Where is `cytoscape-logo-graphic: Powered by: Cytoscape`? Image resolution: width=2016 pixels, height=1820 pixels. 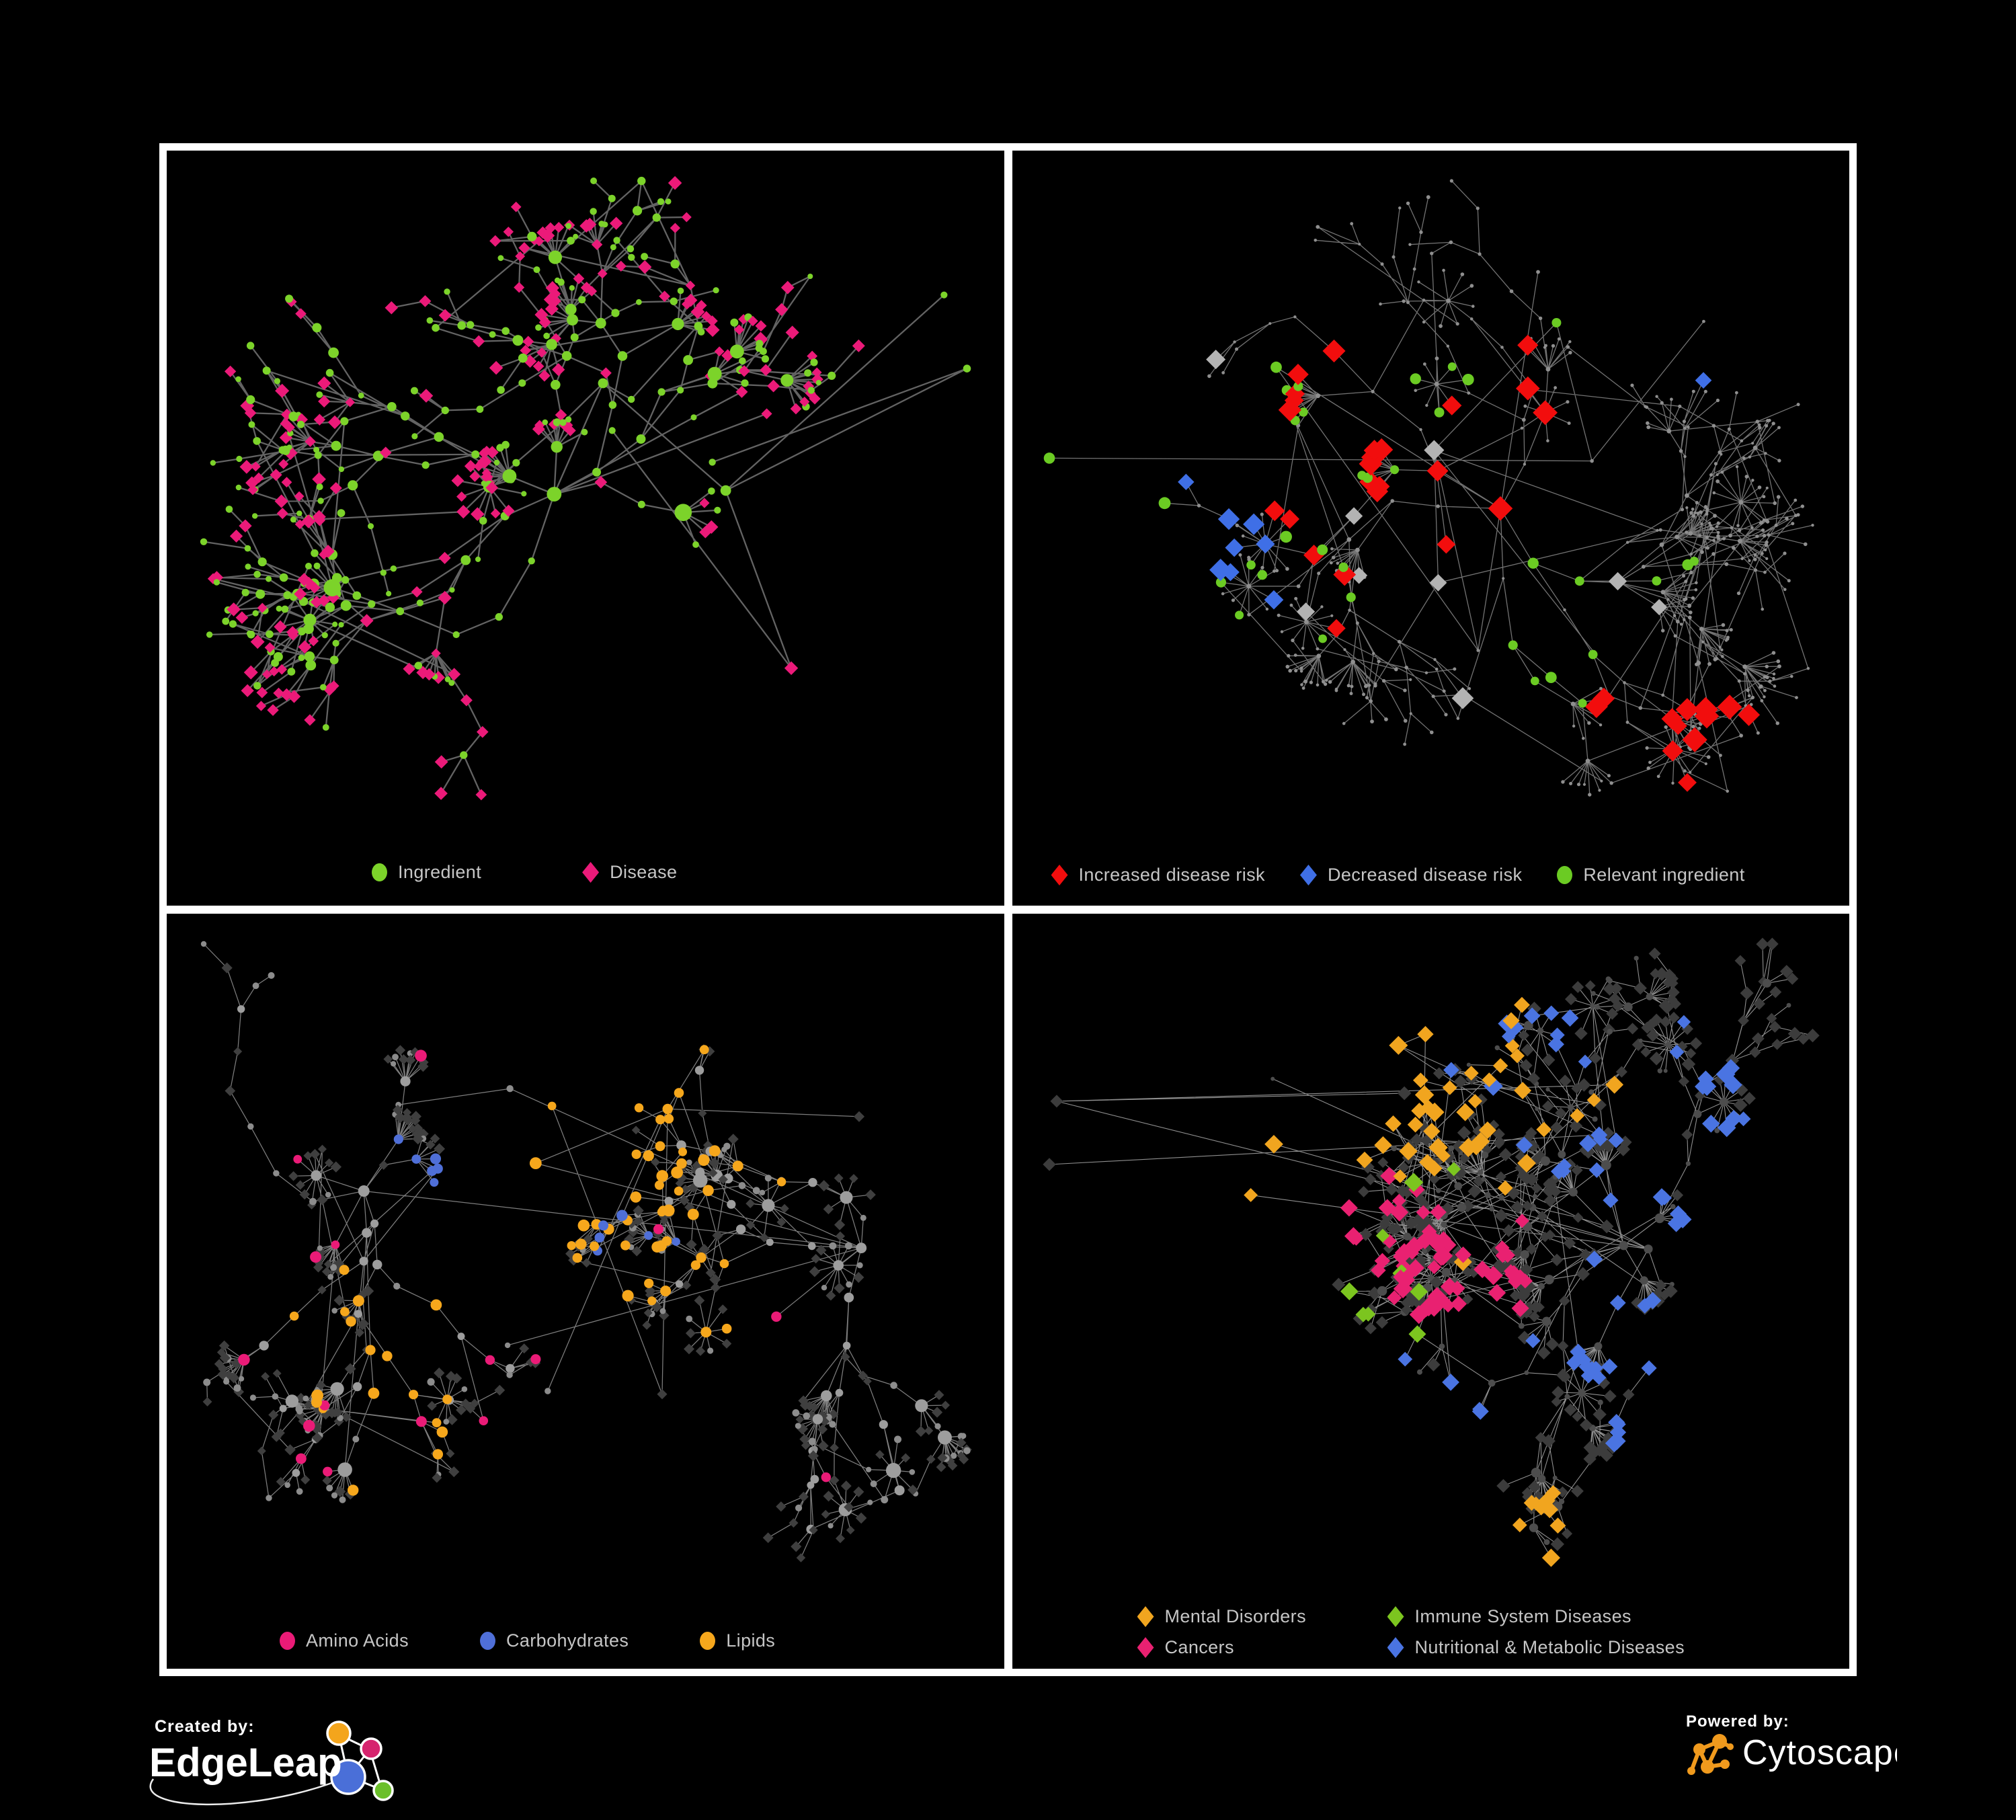 cytoscape-logo-graphic: Powered by: Cytoscape is located at coordinates (1799, 1743).